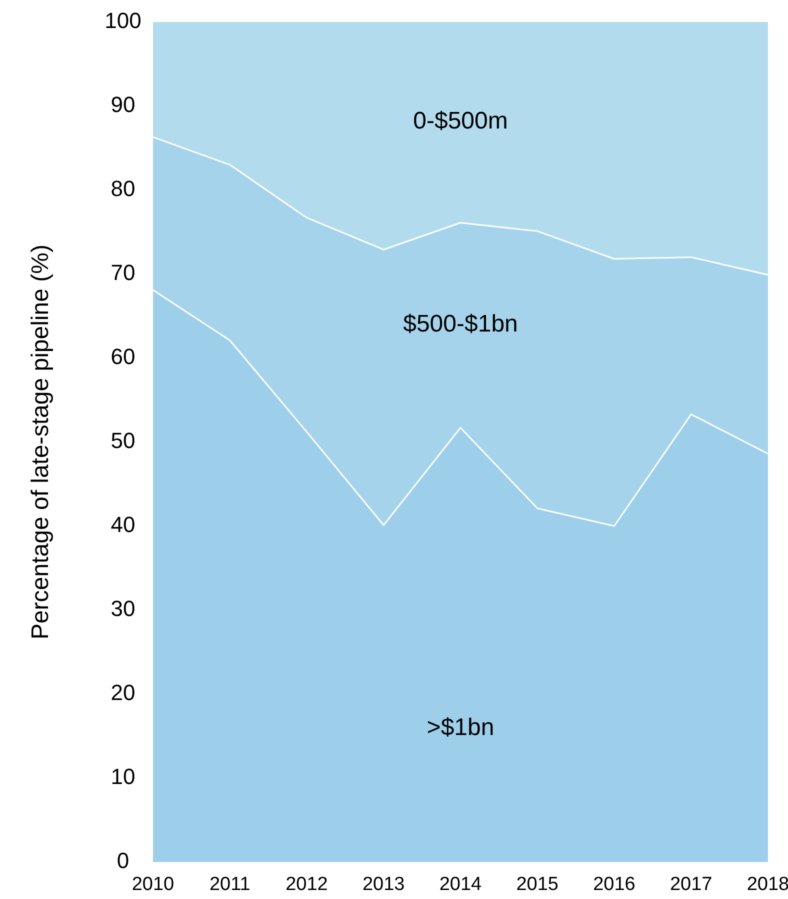  Describe the element at coordinates (123, 776) in the screenshot. I see `y-tick-label: 10` at that location.